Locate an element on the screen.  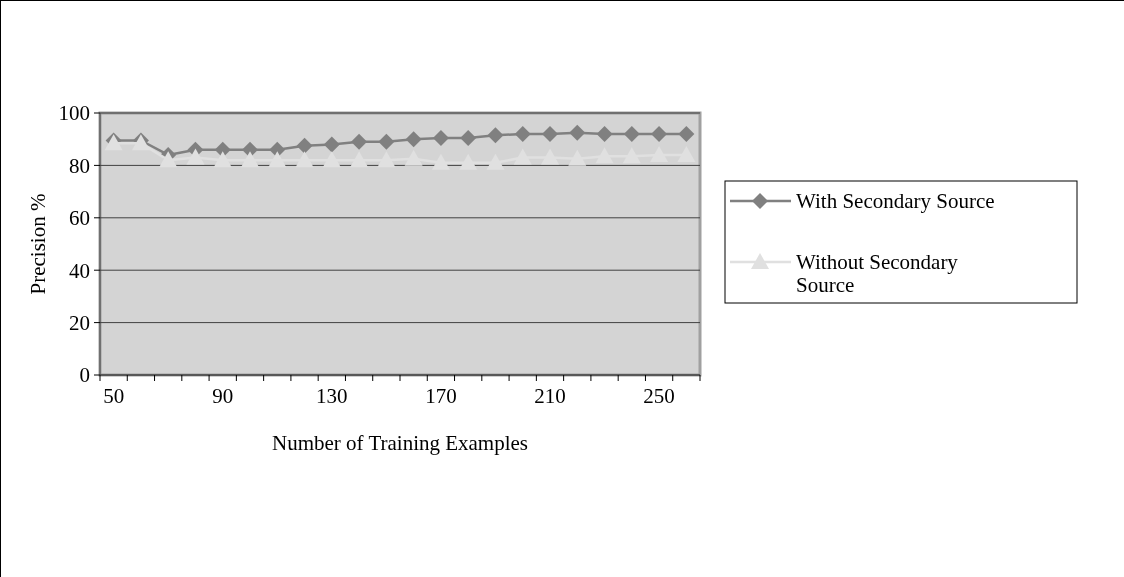
x-tick-label: 130 is located at coordinates (332, 396).